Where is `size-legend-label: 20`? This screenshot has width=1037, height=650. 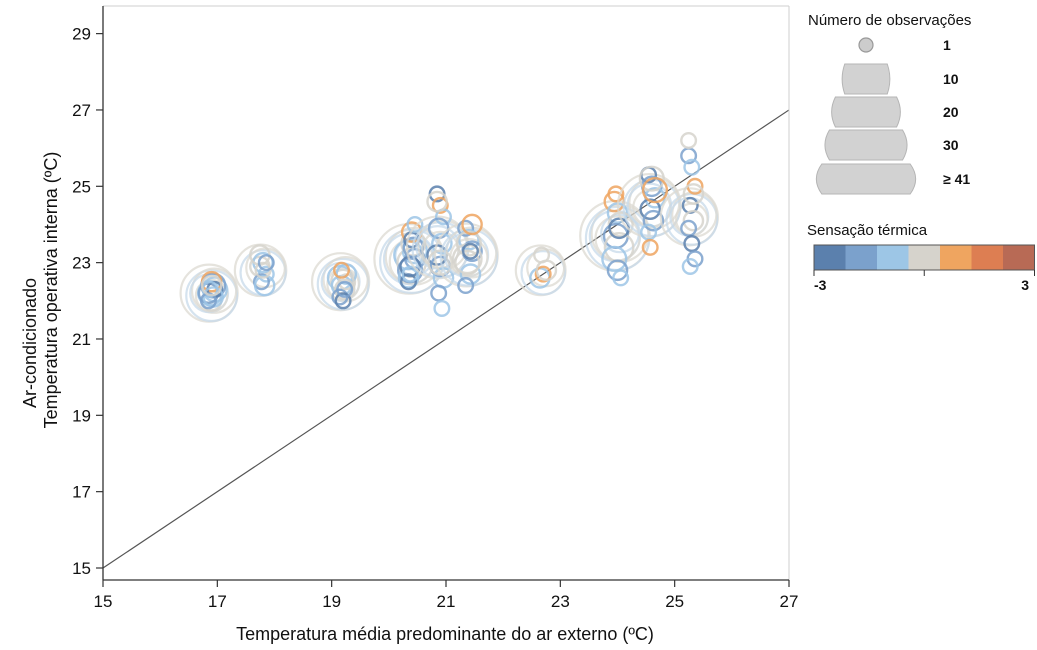
size-legend-label: 20 is located at coordinates (951, 112).